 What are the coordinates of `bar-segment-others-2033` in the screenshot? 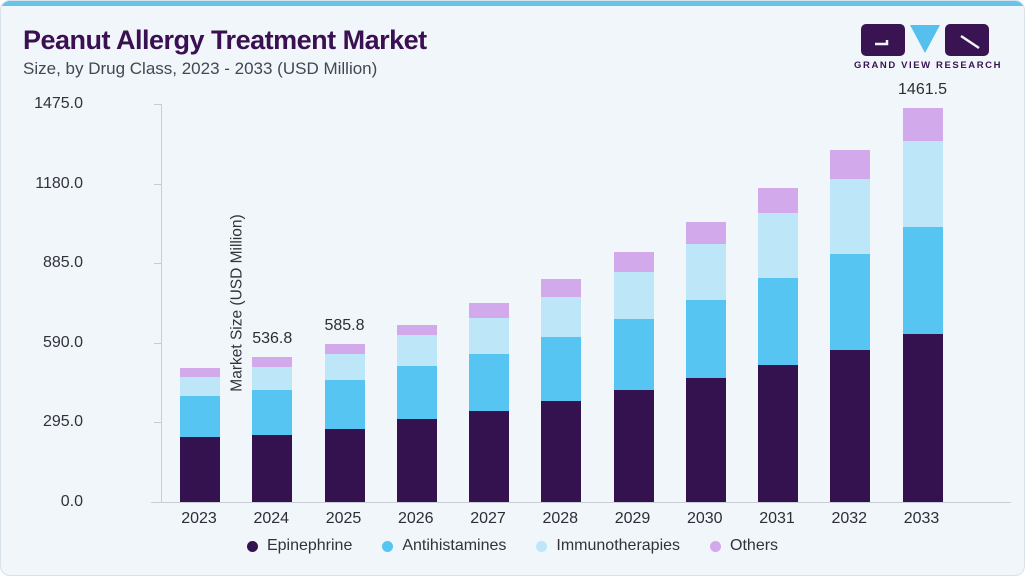 It's located at (922, 124).